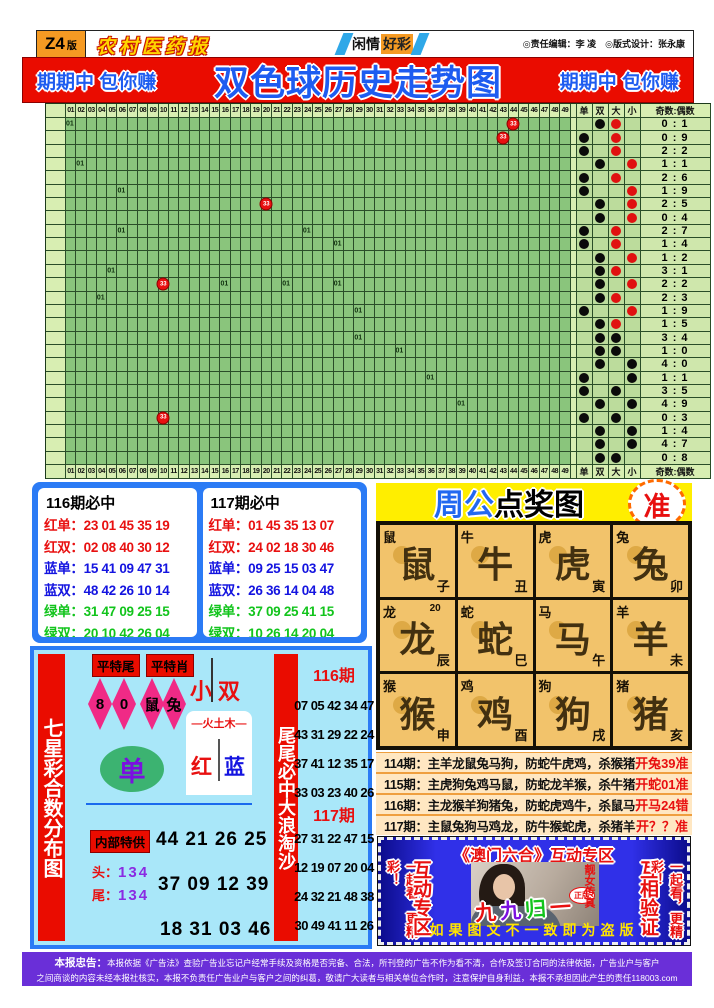 The height and width of the screenshot is (1008, 714). I want to click on mark-01: 01, so click(358, 311).